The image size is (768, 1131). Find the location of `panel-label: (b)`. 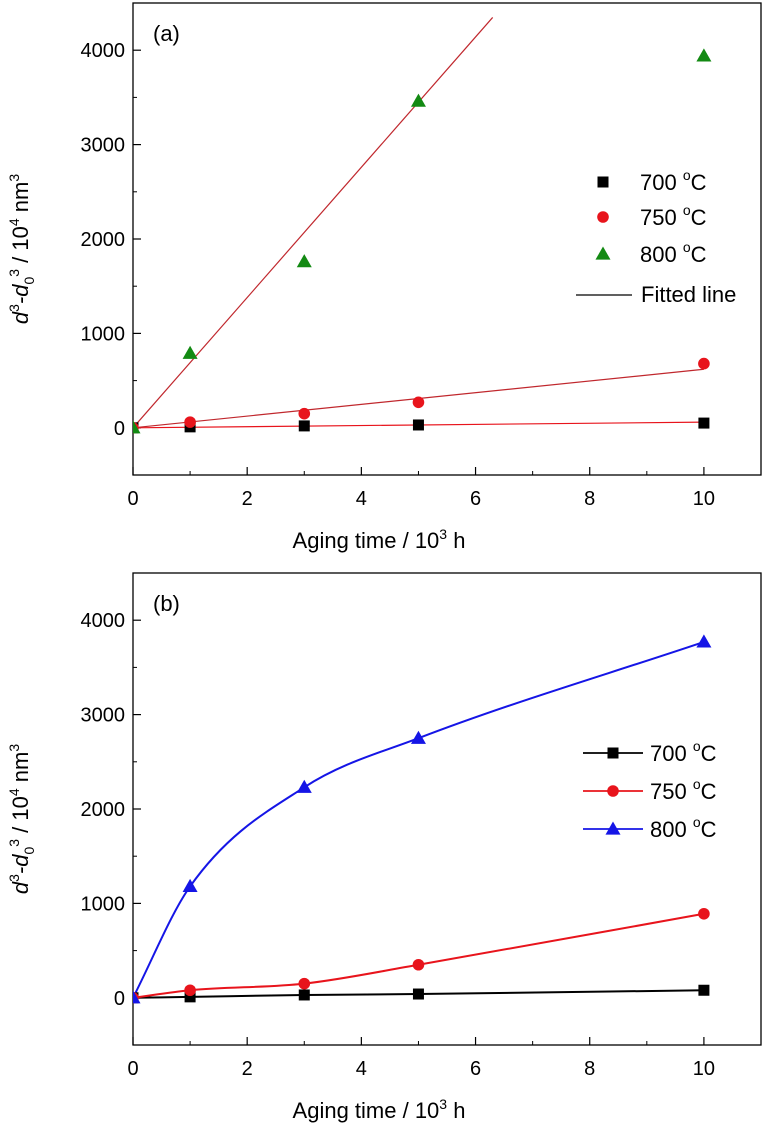

panel-label: (b) is located at coordinates (166, 603).